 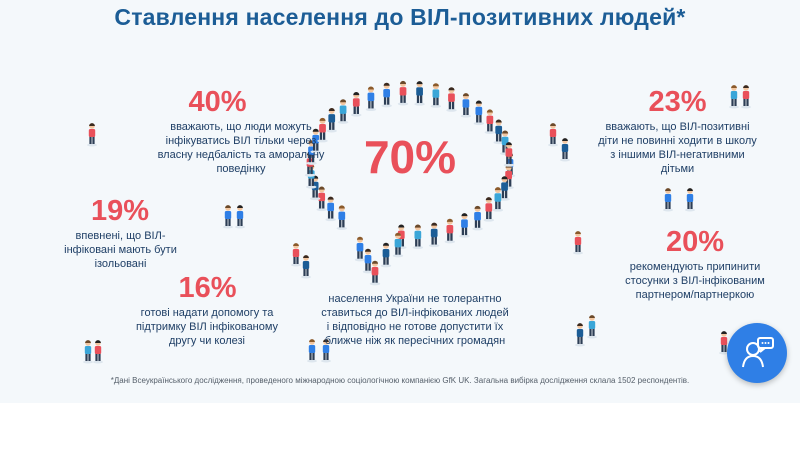 I want to click on support-chat-button, so click(x=757, y=353).